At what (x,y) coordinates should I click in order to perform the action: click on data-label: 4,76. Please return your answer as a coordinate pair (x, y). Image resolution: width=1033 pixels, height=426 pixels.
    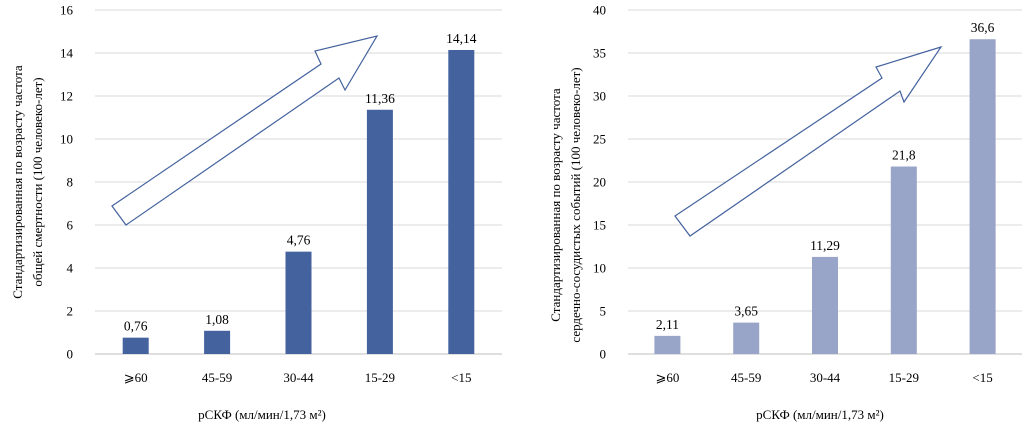
    Looking at the image, I should click on (299, 240).